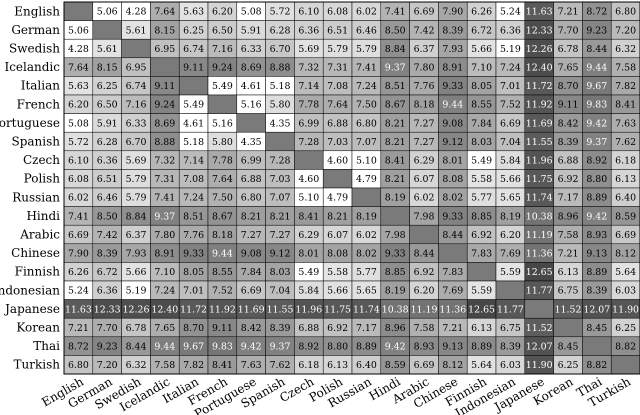 The height and width of the screenshot is (415, 640). Describe the element at coordinates (366, 365) in the screenshot. I see `cell-value-label: 6.40` at that location.